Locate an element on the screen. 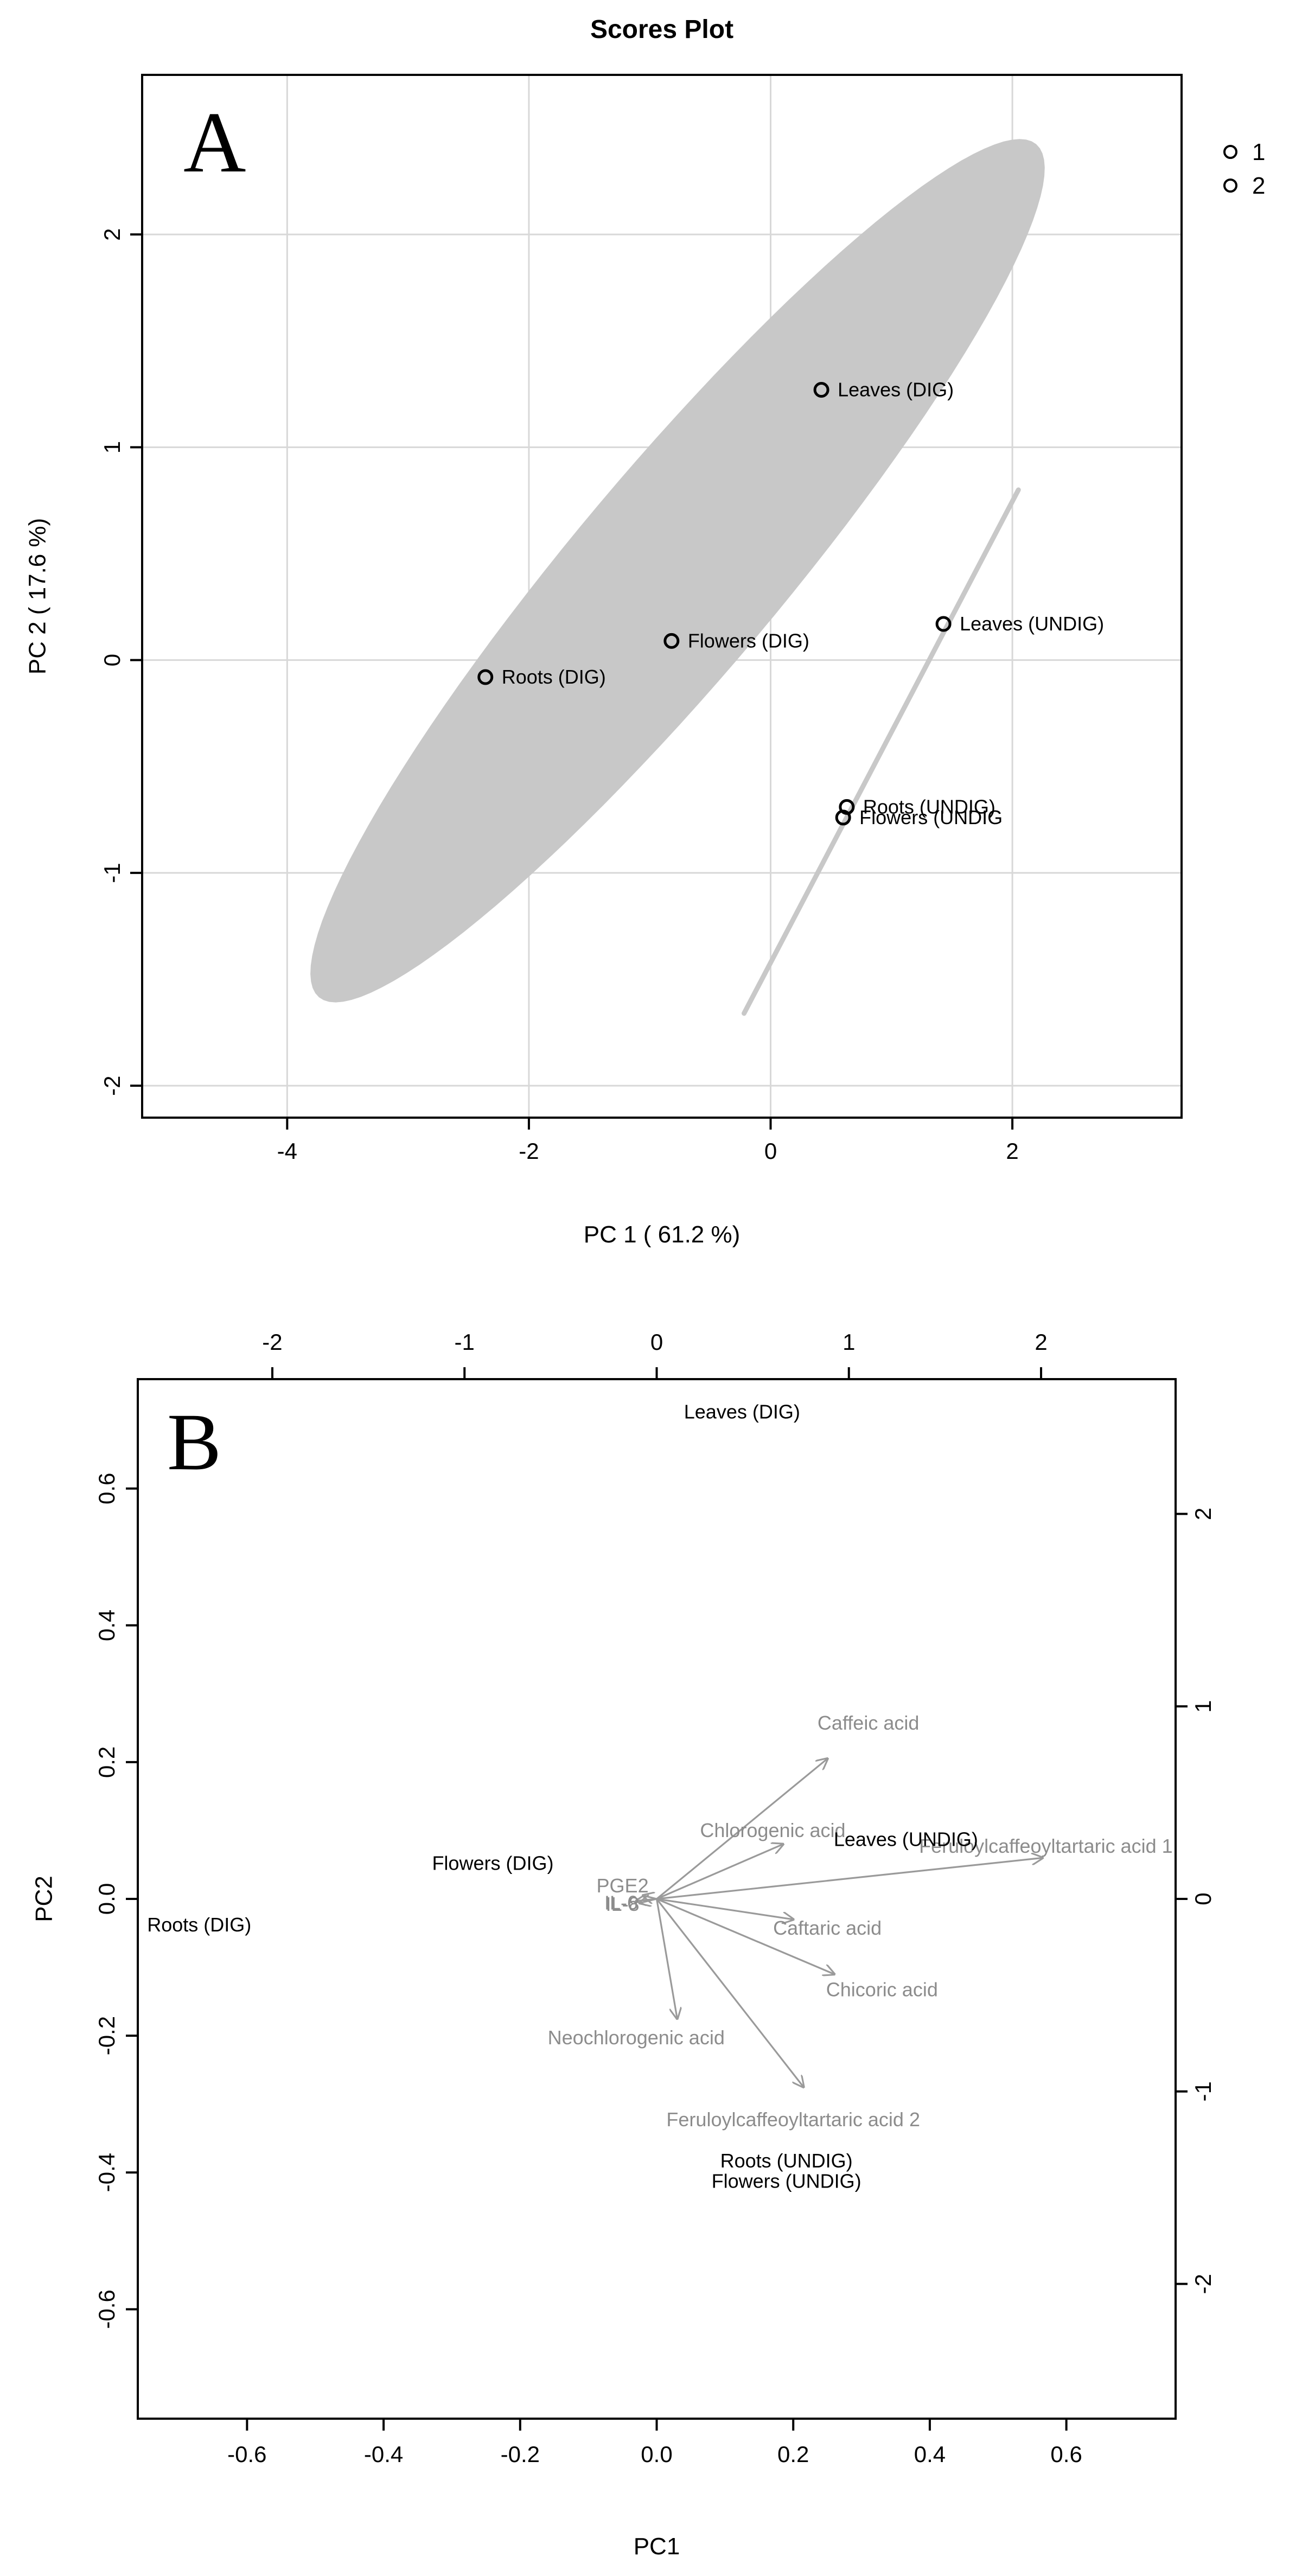 Image resolution: width=1302 pixels, height=2576 pixels. panel-b-y-tick-label: 0.4 is located at coordinates (106, 1625).